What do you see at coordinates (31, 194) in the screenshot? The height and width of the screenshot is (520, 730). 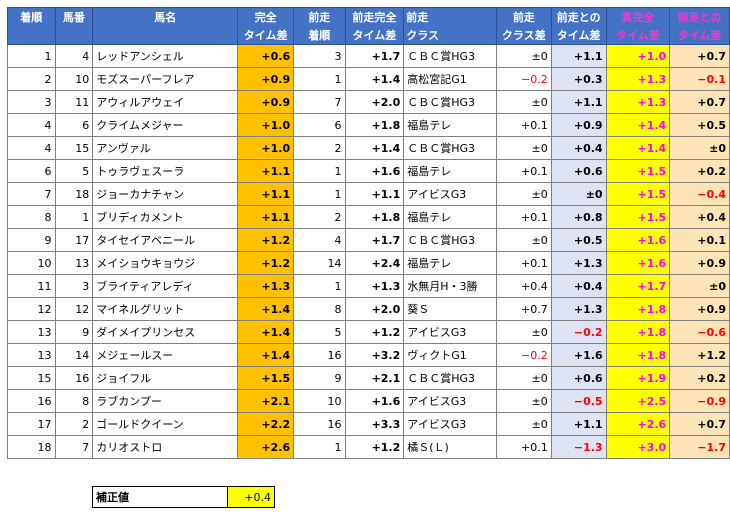 I see `rank-cell: 7` at bounding box center [31, 194].